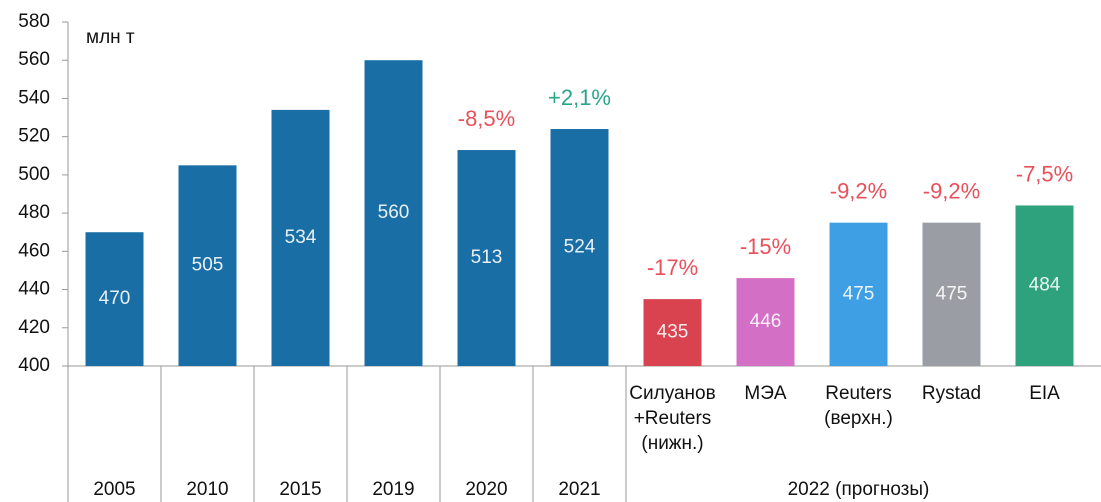  What do you see at coordinates (859, 489) in the screenshot?
I see `group-label: 2022 (прогнозы)` at bounding box center [859, 489].